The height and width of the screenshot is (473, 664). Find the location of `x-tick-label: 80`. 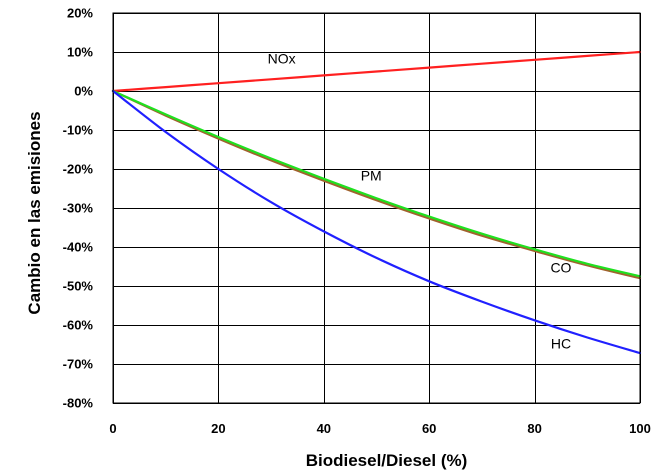

x-tick-label: 80 is located at coordinates (534, 428).